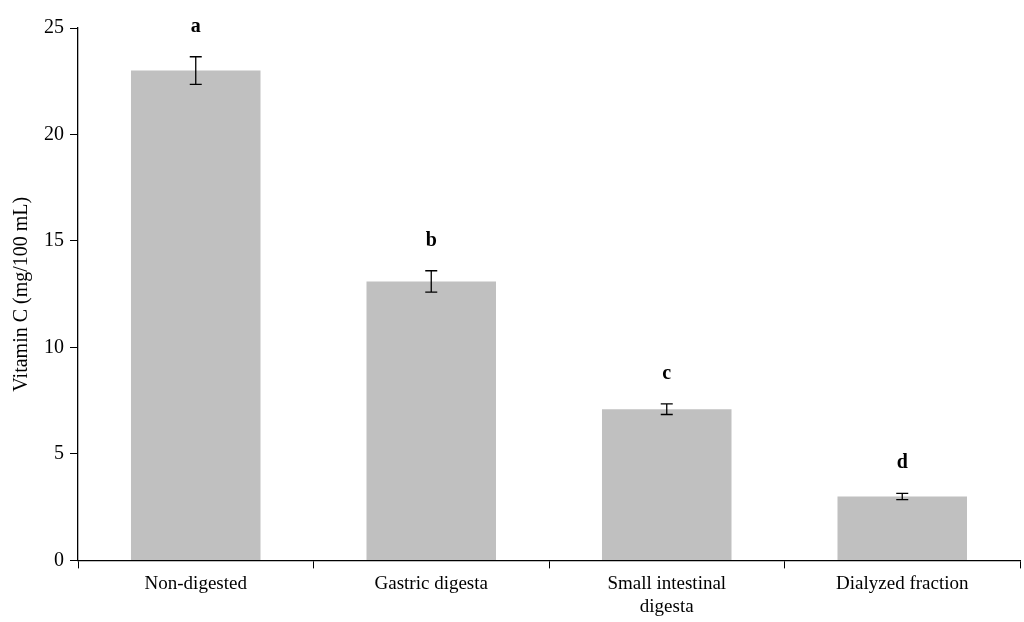  Describe the element at coordinates (431, 238) in the screenshot. I see `annotation: b` at that location.